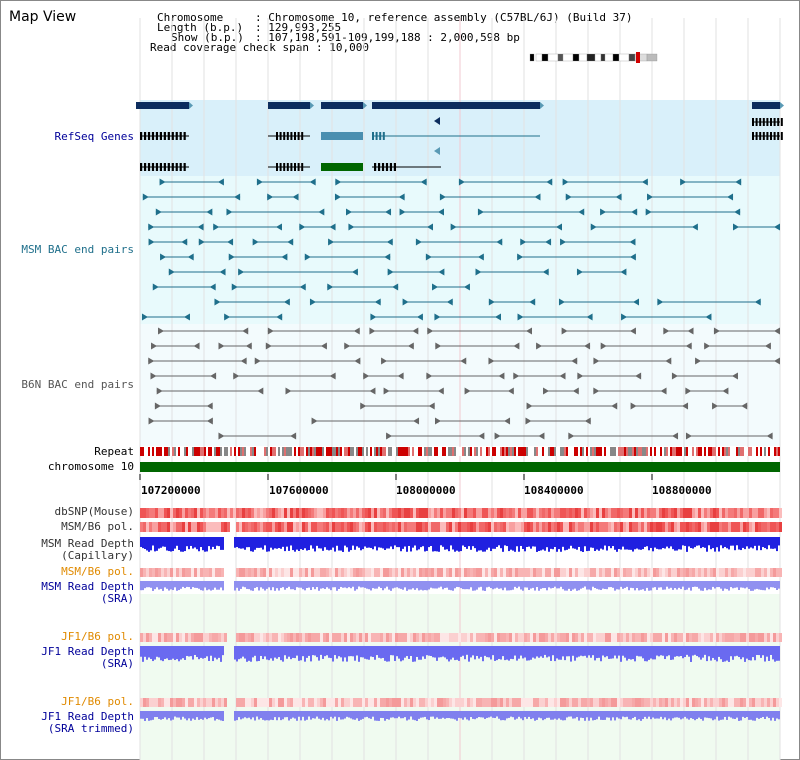 This screenshot has height=760, width=800. What do you see at coordinates (593, 57) in the screenshot?
I see `chromosome-ideogram` at bounding box center [593, 57].